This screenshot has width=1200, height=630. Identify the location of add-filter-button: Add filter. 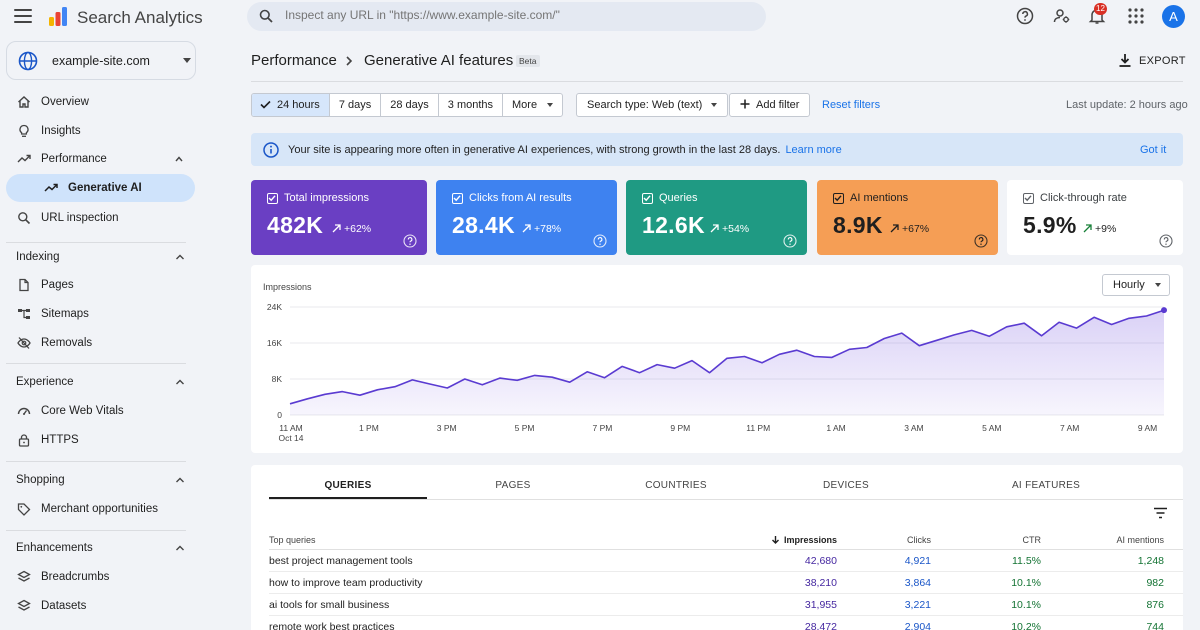
(770, 105).